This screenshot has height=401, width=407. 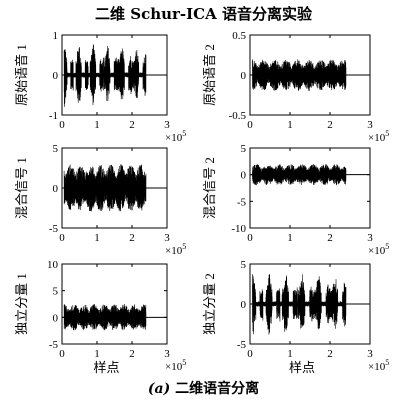 I want to click on plot-5-ytick-label-1: -5, so click(x=54, y=345).